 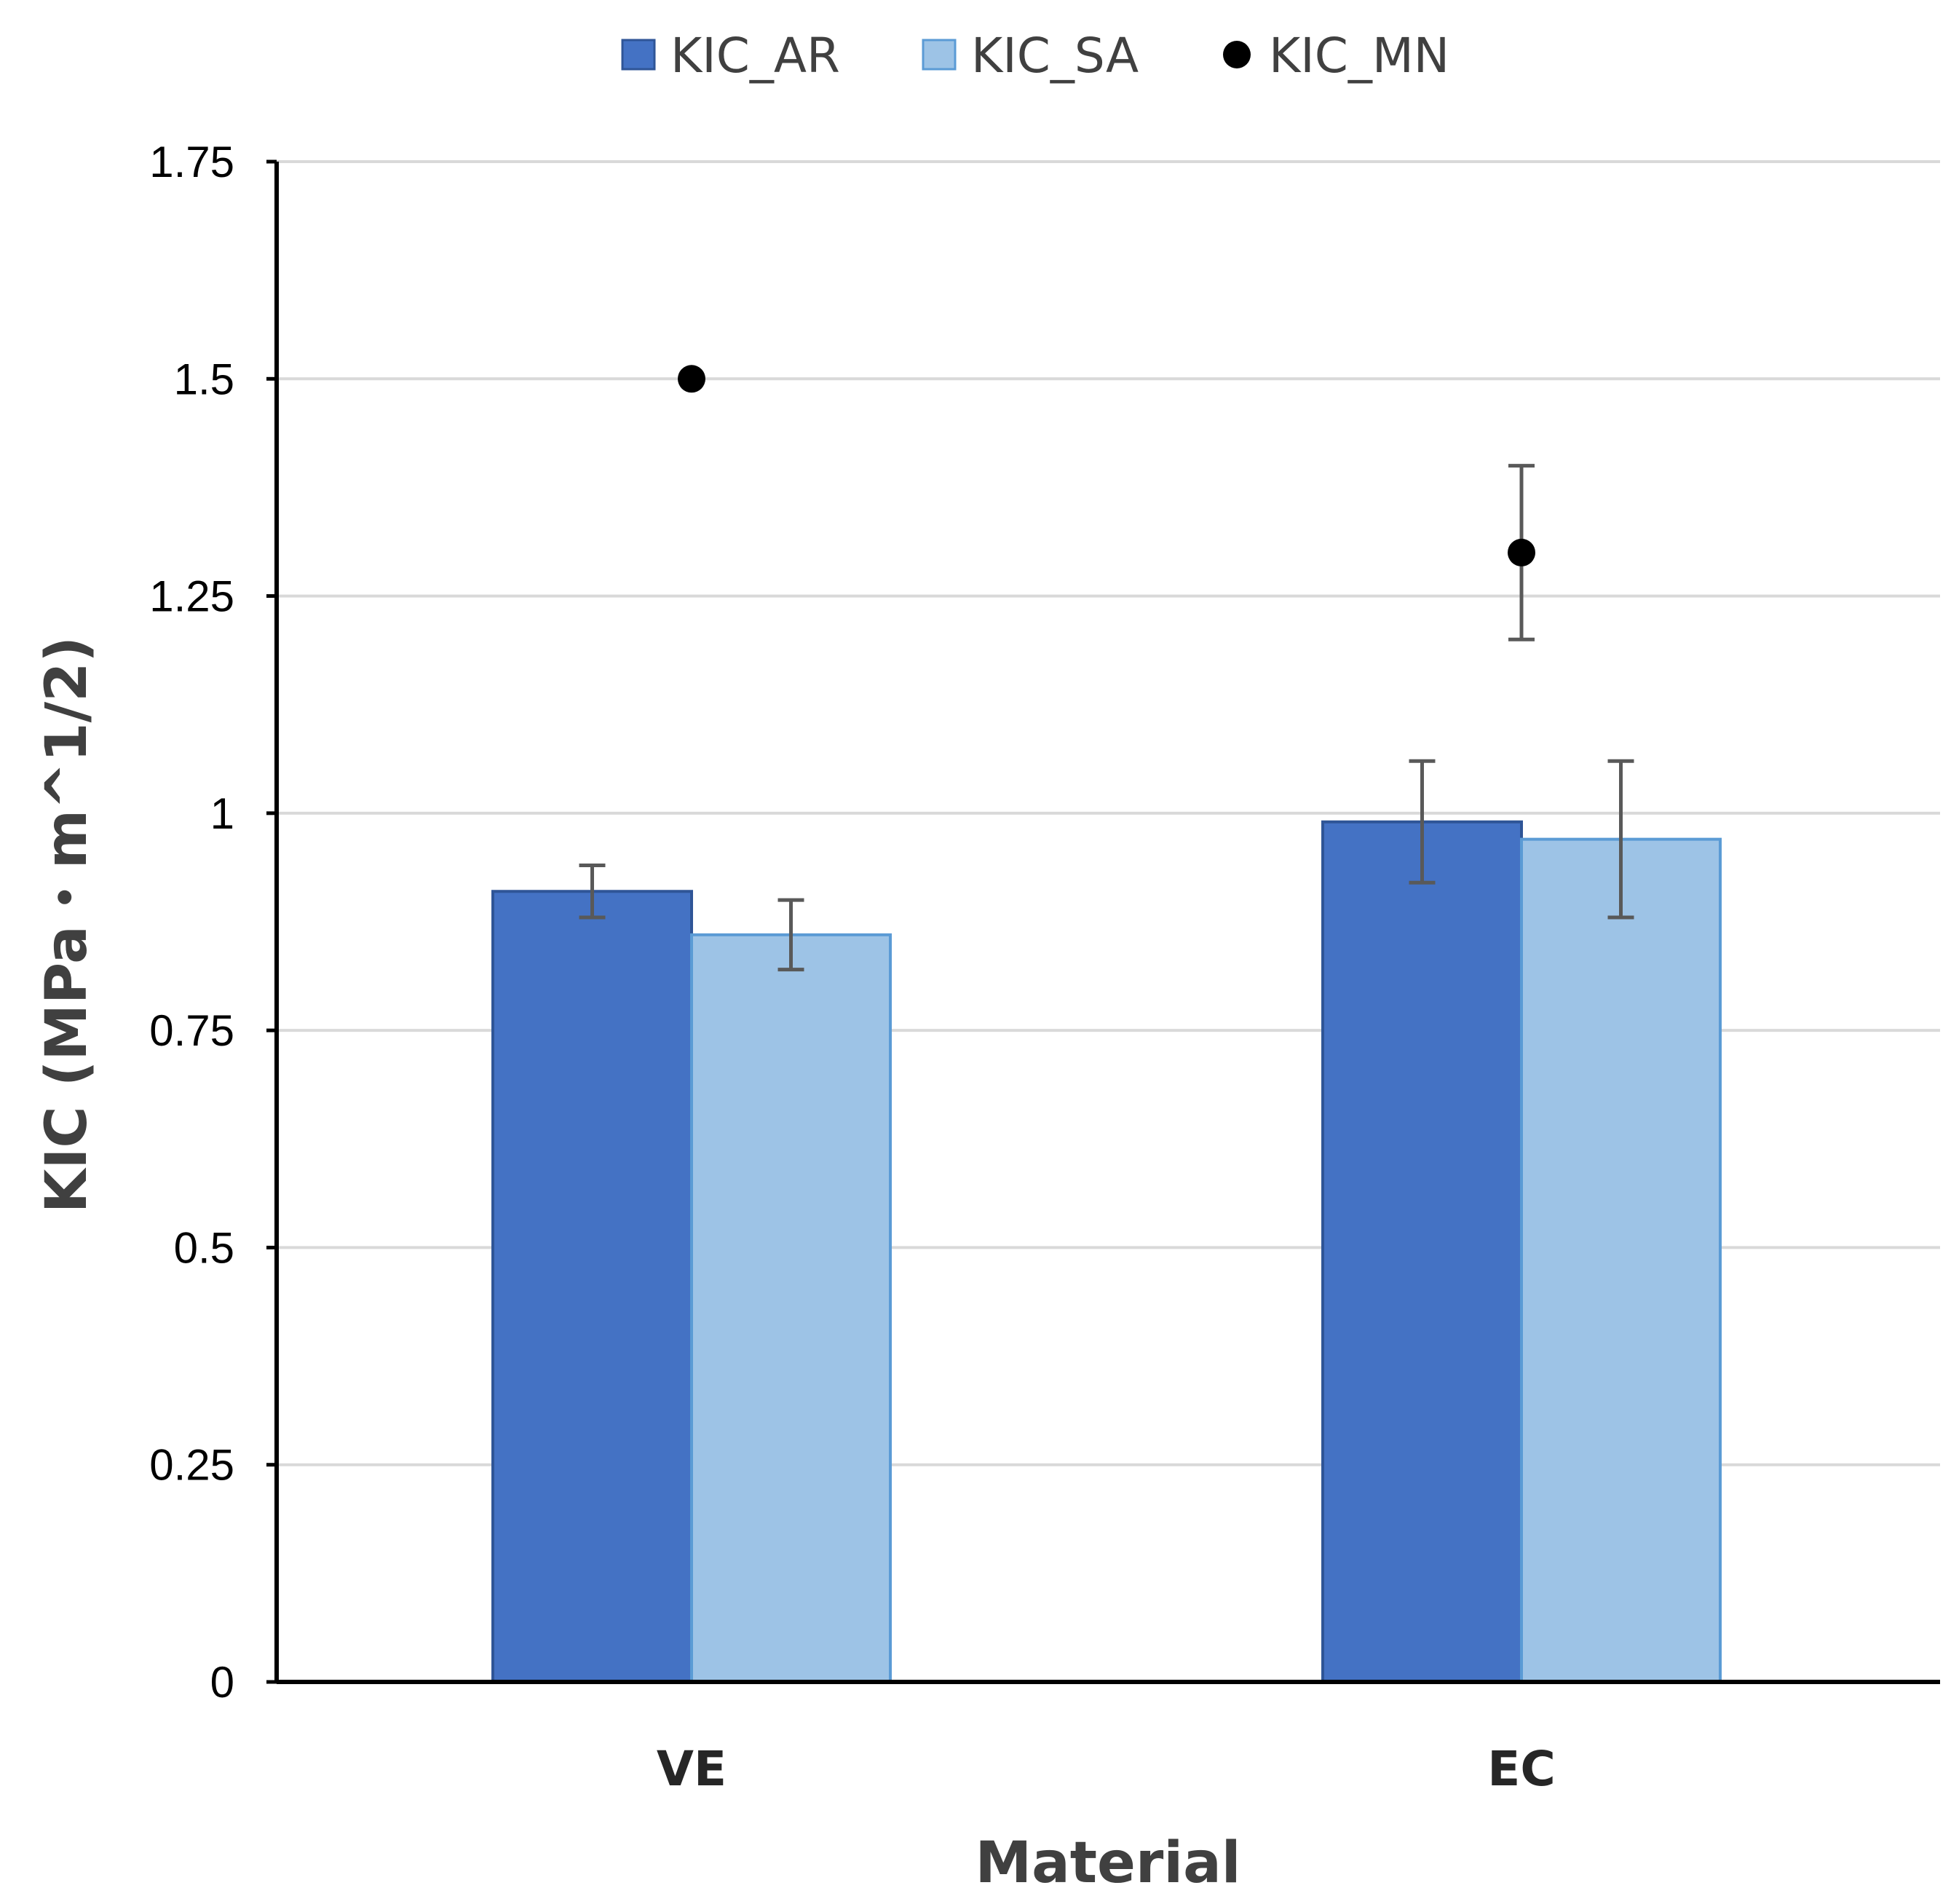 I want to click on bar-kic-sa-ve, so click(x=791, y=1308).